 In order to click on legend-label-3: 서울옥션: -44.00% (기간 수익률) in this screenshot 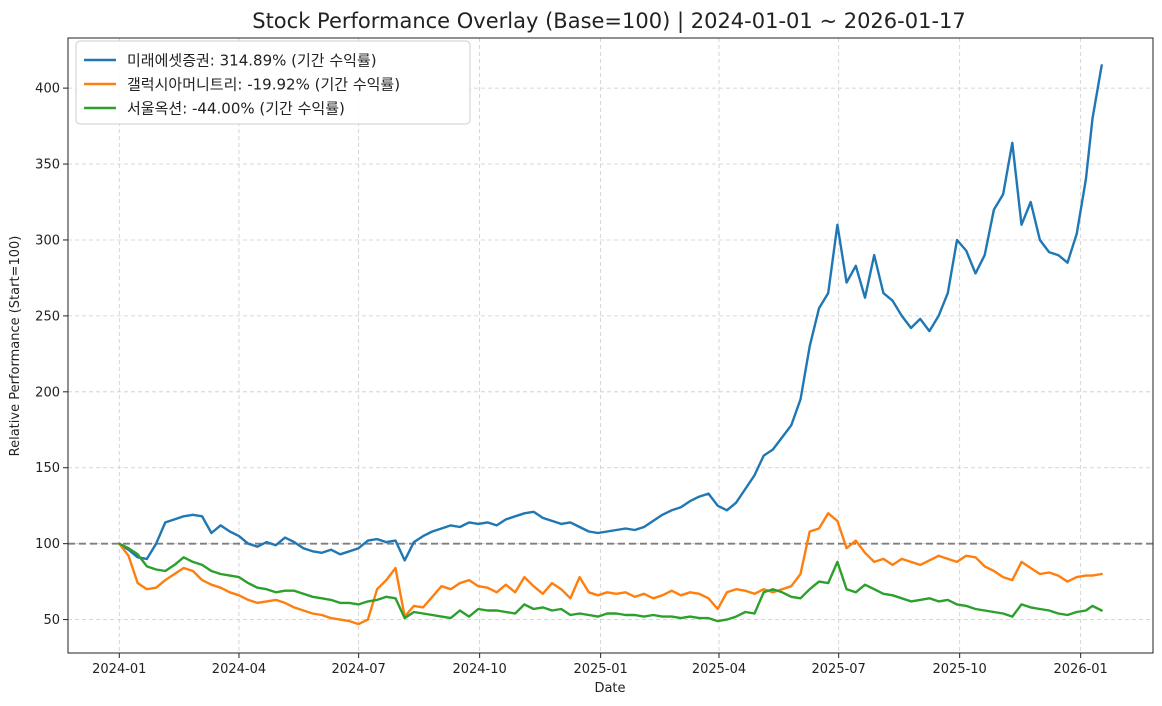, I will do `click(236, 109)`.